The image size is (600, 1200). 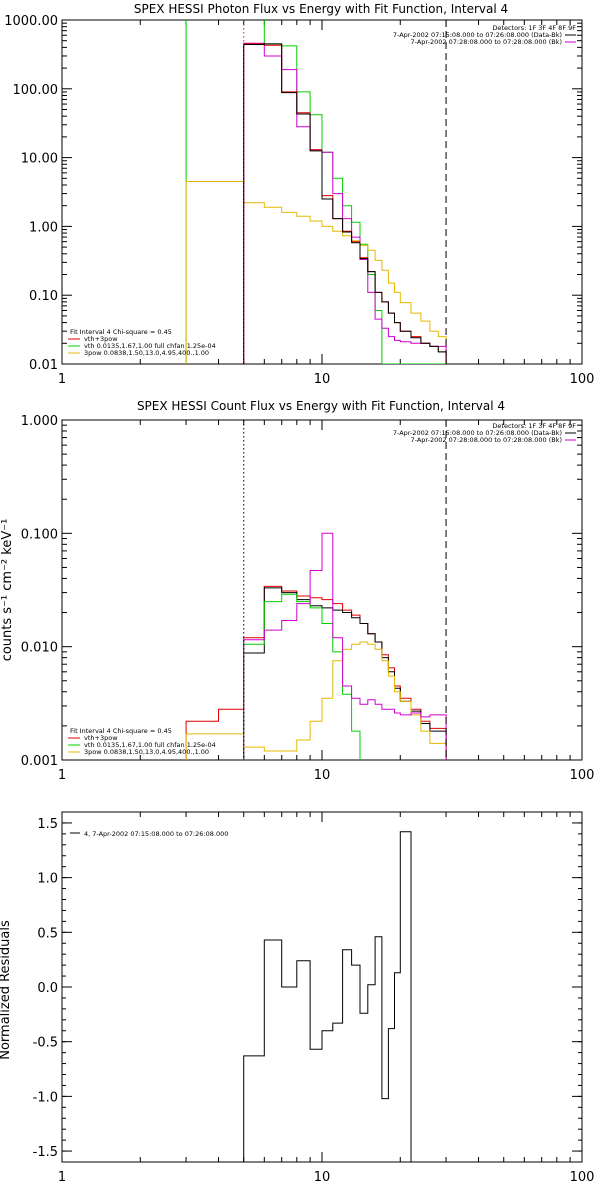 What do you see at coordinates (45, 1097) in the screenshot?
I see `resid-ytick-label-1: -1.0` at bounding box center [45, 1097].